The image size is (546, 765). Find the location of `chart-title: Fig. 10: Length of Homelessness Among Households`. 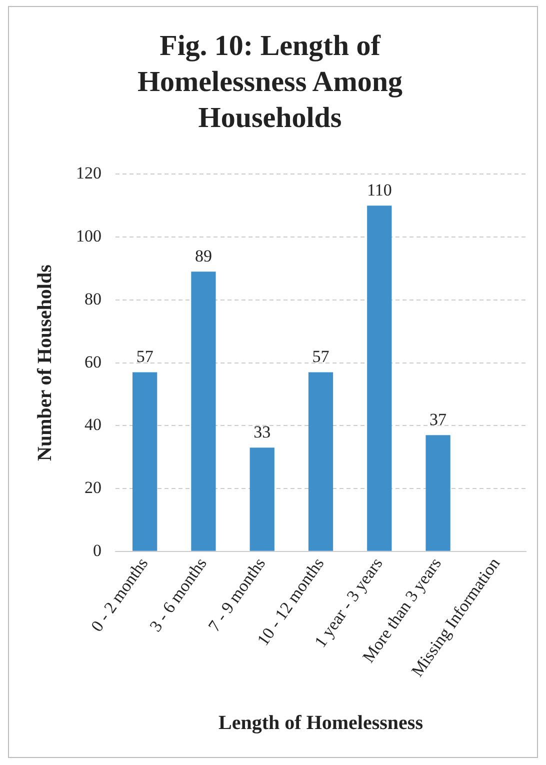

chart-title: Fig. 10: Length of Homelessness Among Households is located at coordinates (270, 82).